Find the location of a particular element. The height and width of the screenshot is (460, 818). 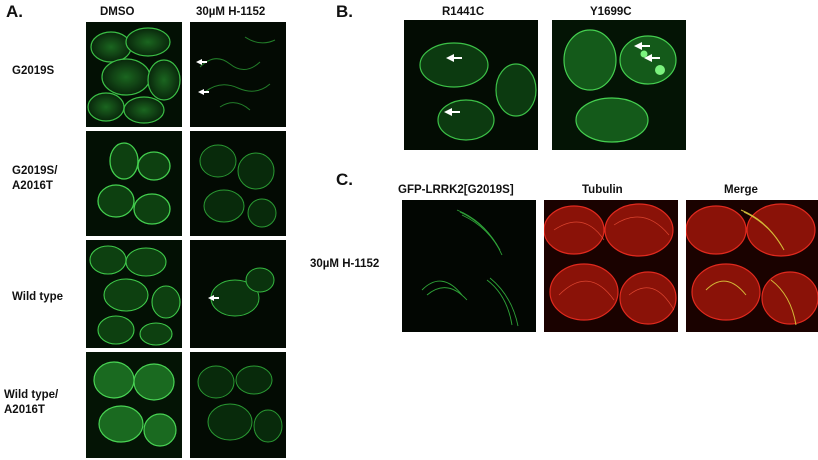

micrograph-a-wild-type-a2016t-h1152 is located at coordinates (238, 405).